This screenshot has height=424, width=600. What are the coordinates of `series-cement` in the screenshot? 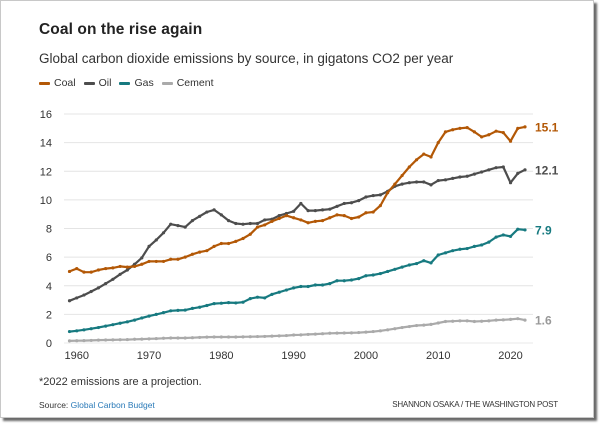 It's located at (297, 330).